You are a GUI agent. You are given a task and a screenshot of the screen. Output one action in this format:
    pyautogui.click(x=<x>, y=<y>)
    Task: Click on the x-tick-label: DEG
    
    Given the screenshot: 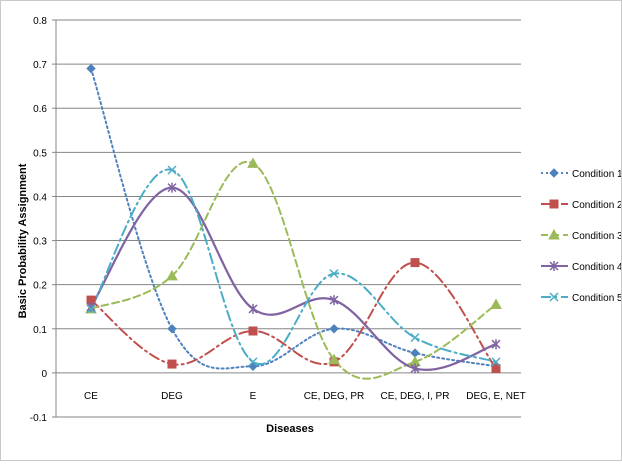 What is the action you would take?
    pyautogui.click(x=172, y=396)
    